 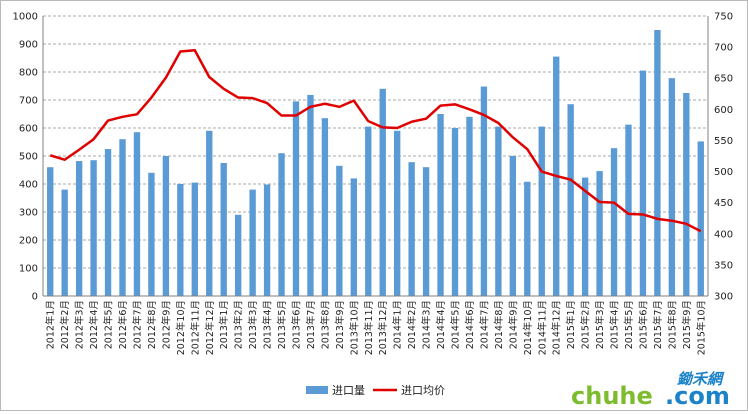 I want to click on x-tick-label: 2014年12月, so click(x=557, y=327).